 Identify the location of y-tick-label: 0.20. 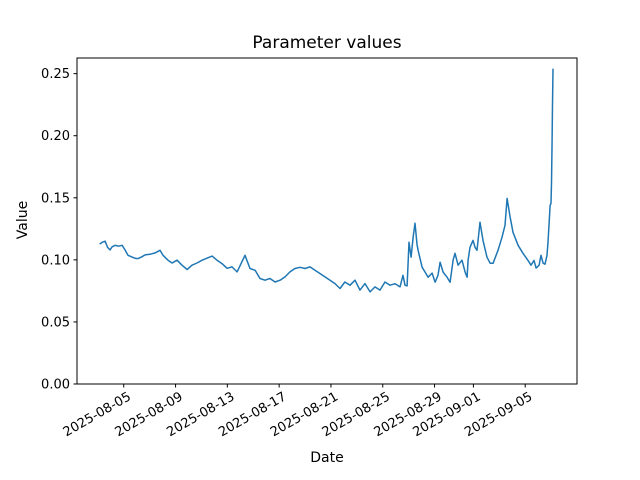
(55, 136).